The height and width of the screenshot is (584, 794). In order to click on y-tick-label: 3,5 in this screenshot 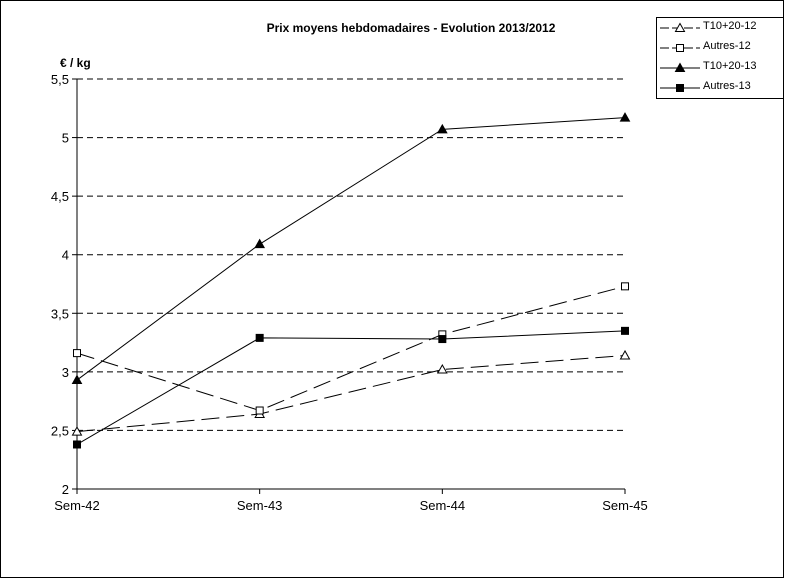, I will do `click(60, 313)`.